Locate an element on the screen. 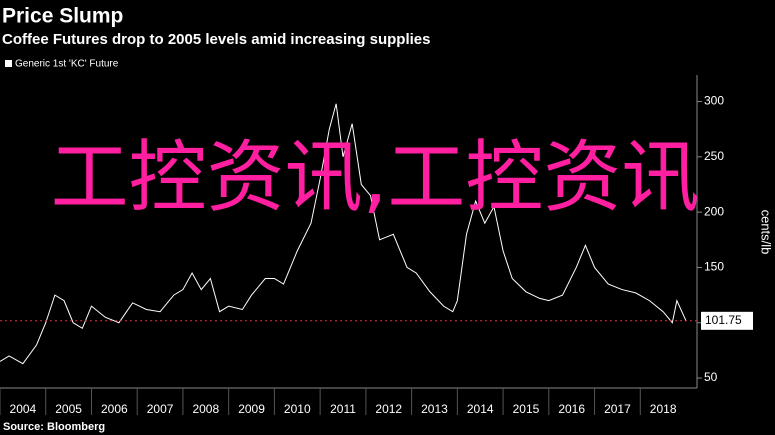  source: Source: Bloomberg is located at coordinates (54, 427).